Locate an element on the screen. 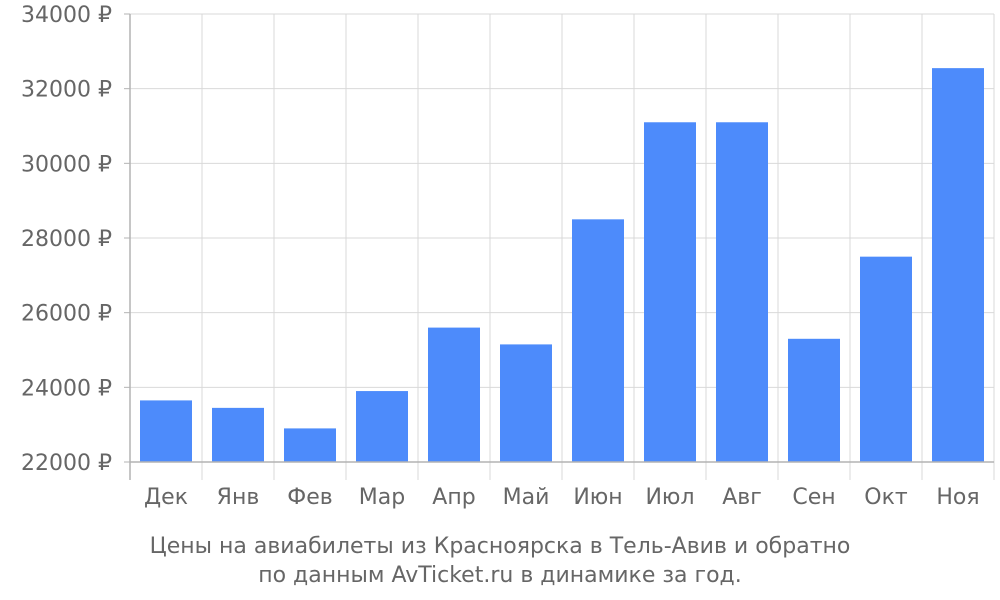 The width and height of the screenshot is (1000, 600). x-tick-label: Сен is located at coordinates (813, 497).